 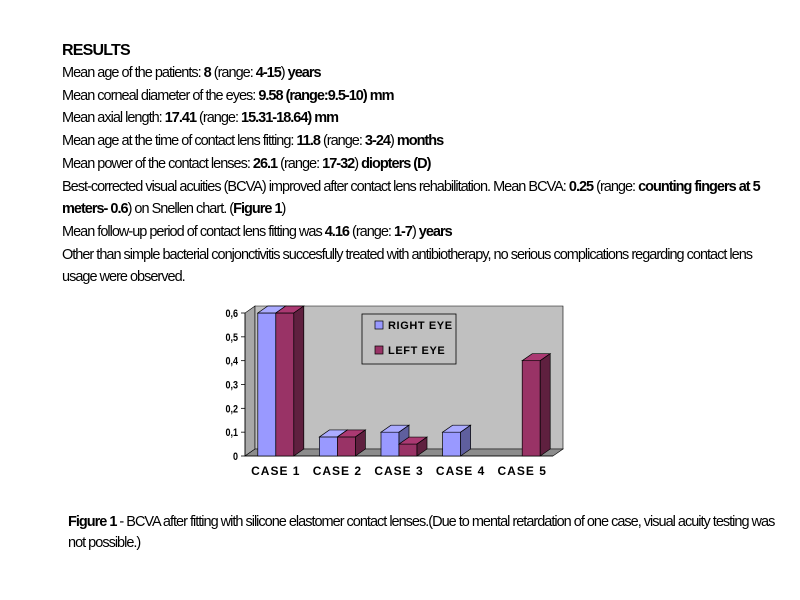 What do you see at coordinates (231, 314) in the screenshot?
I see `y-tick-label: 0,6` at bounding box center [231, 314].